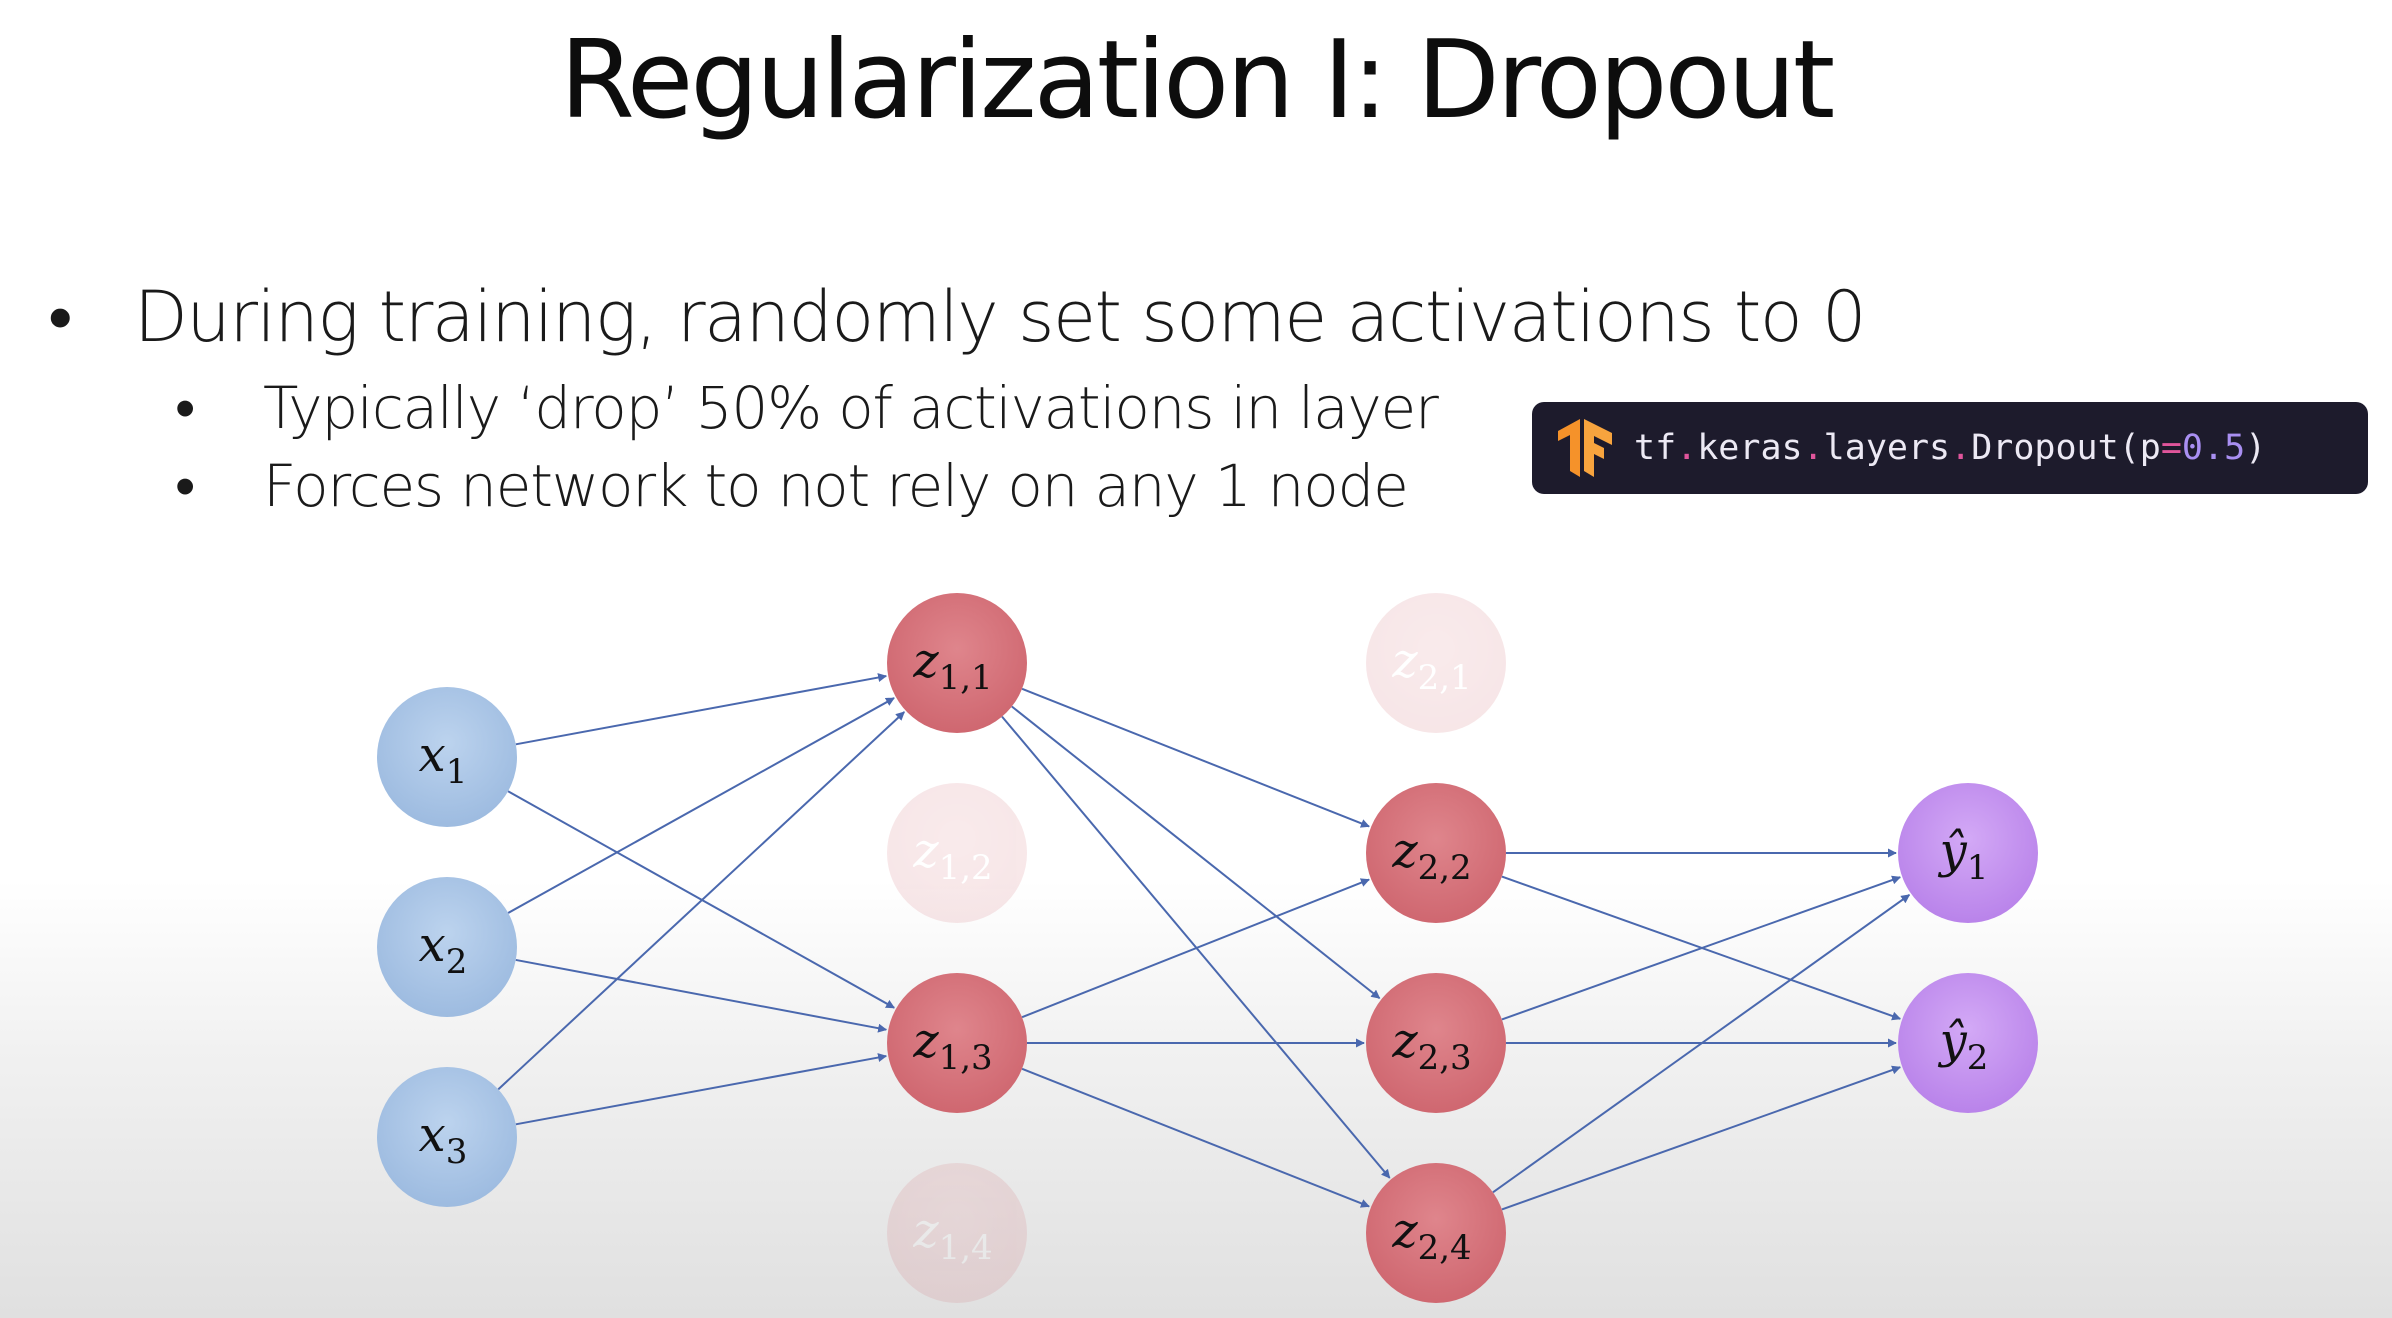 The width and height of the screenshot is (2392, 1318). I want to click on node-hidden2-4: z2,4, so click(1436, 1233).